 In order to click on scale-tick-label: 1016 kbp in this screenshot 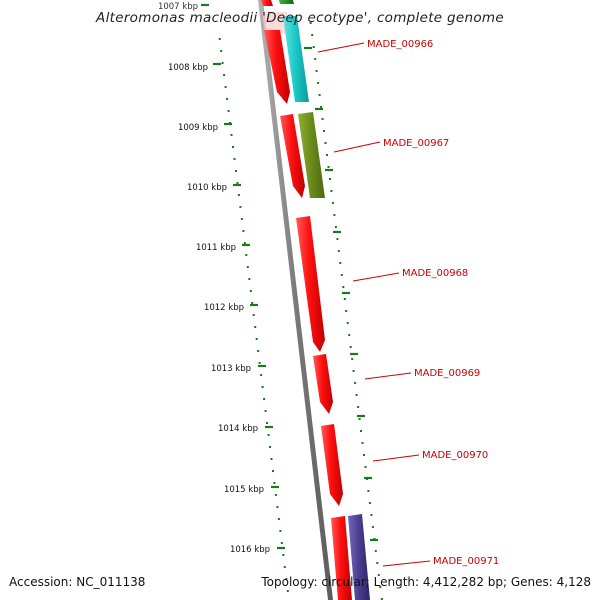, I will do `click(250, 550)`.